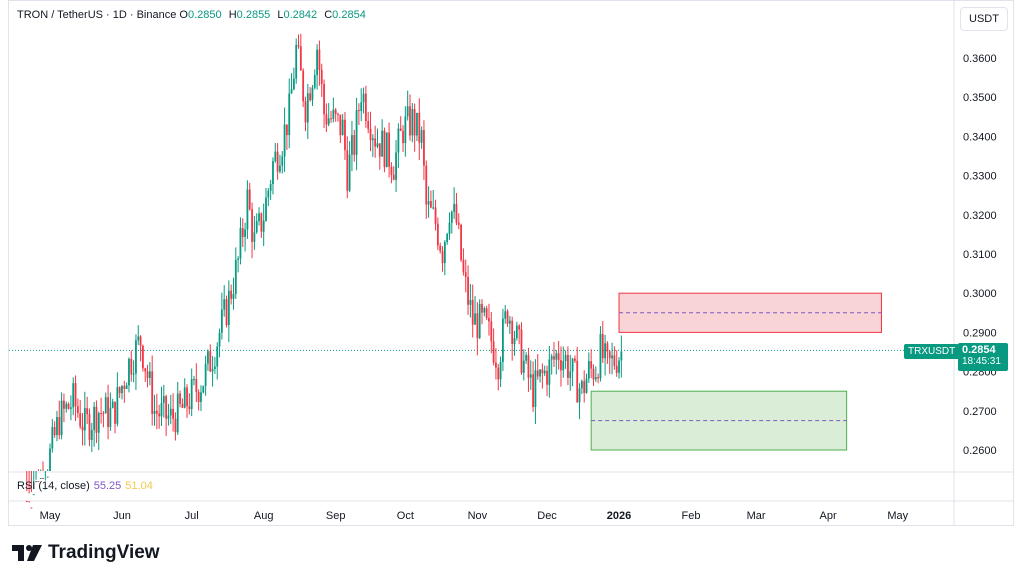 Image resolution: width=1024 pixels, height=576 pixels. Describe the element at coordinates (983, 357) in the screenshot. I see `last-price-label: 0.2854 18:45:31` at that location.